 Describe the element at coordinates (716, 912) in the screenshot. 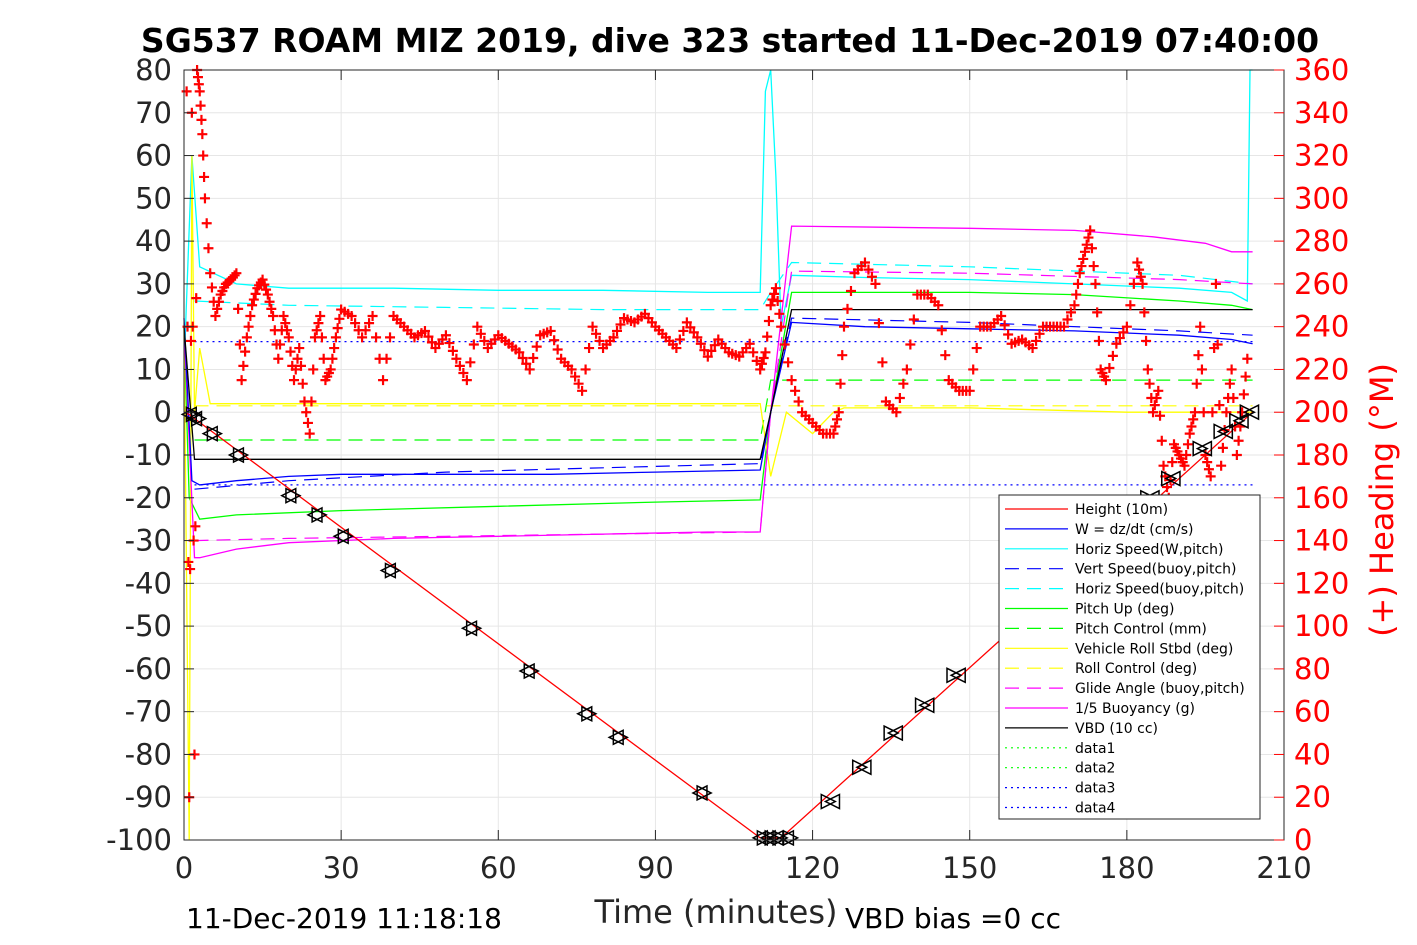

I see `x-axis-label: Time (minutes)` at that location.